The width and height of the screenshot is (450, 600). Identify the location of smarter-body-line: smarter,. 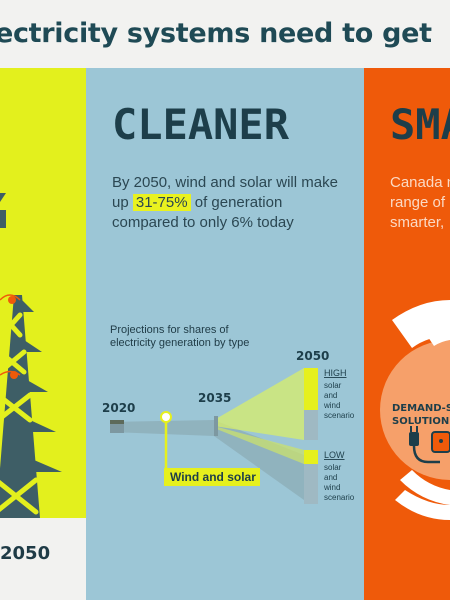
(417, 222).